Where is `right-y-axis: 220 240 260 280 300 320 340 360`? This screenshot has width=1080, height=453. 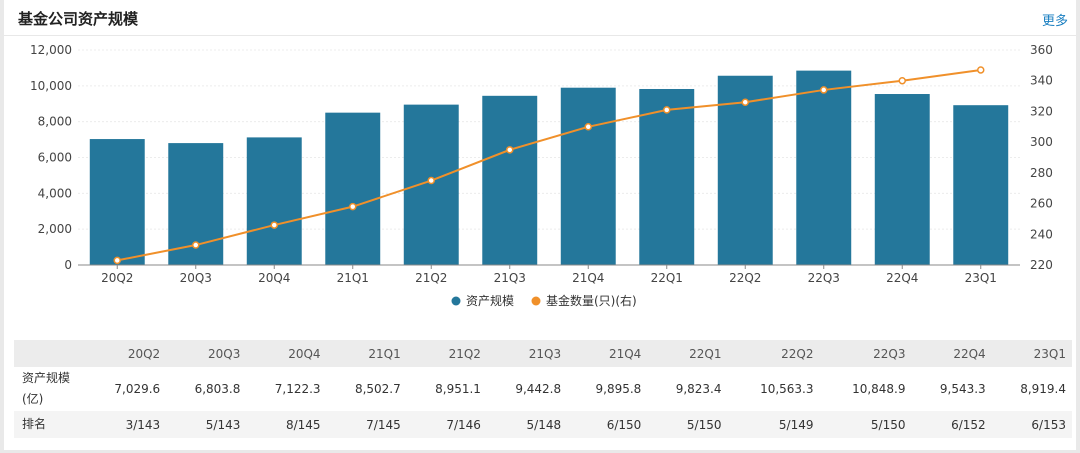 right-y-axis: 220 240 260 280 300 320 340 360 is located at coordinates (1041, 157).